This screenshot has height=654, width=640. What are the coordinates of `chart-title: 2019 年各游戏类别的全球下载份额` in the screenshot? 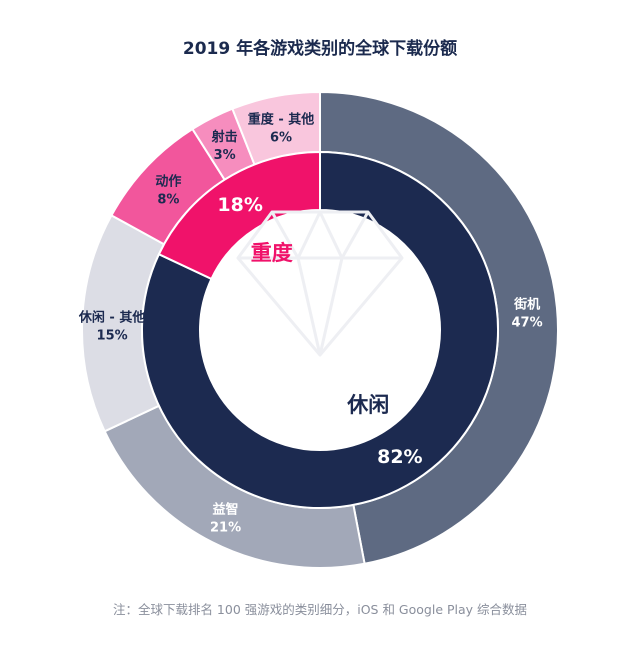 It's located at (320, 49).